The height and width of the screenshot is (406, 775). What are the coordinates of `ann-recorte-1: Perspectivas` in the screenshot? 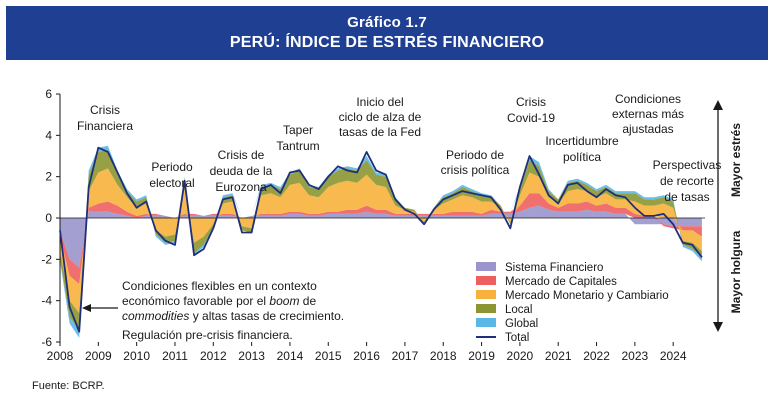 It's located at (687, 165).